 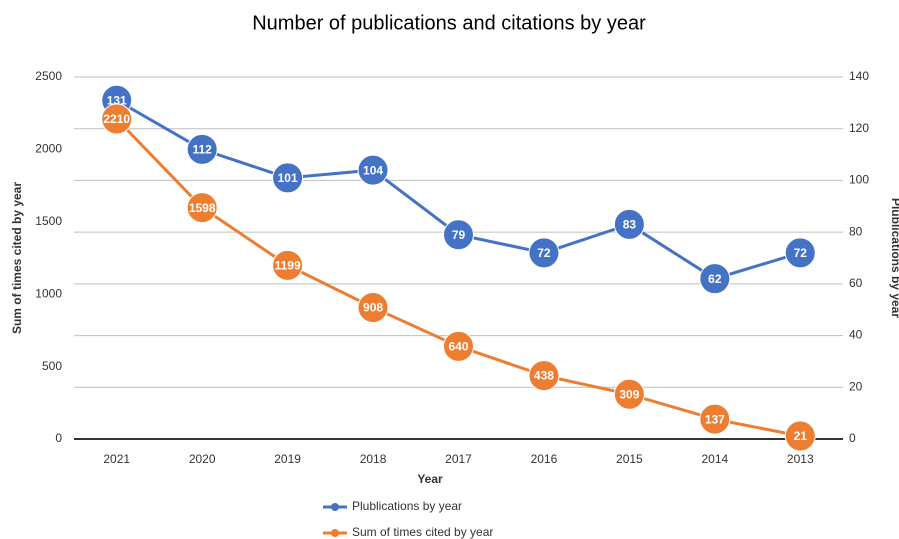 I want to click on data-label: 640, so click(x=458, y=346).